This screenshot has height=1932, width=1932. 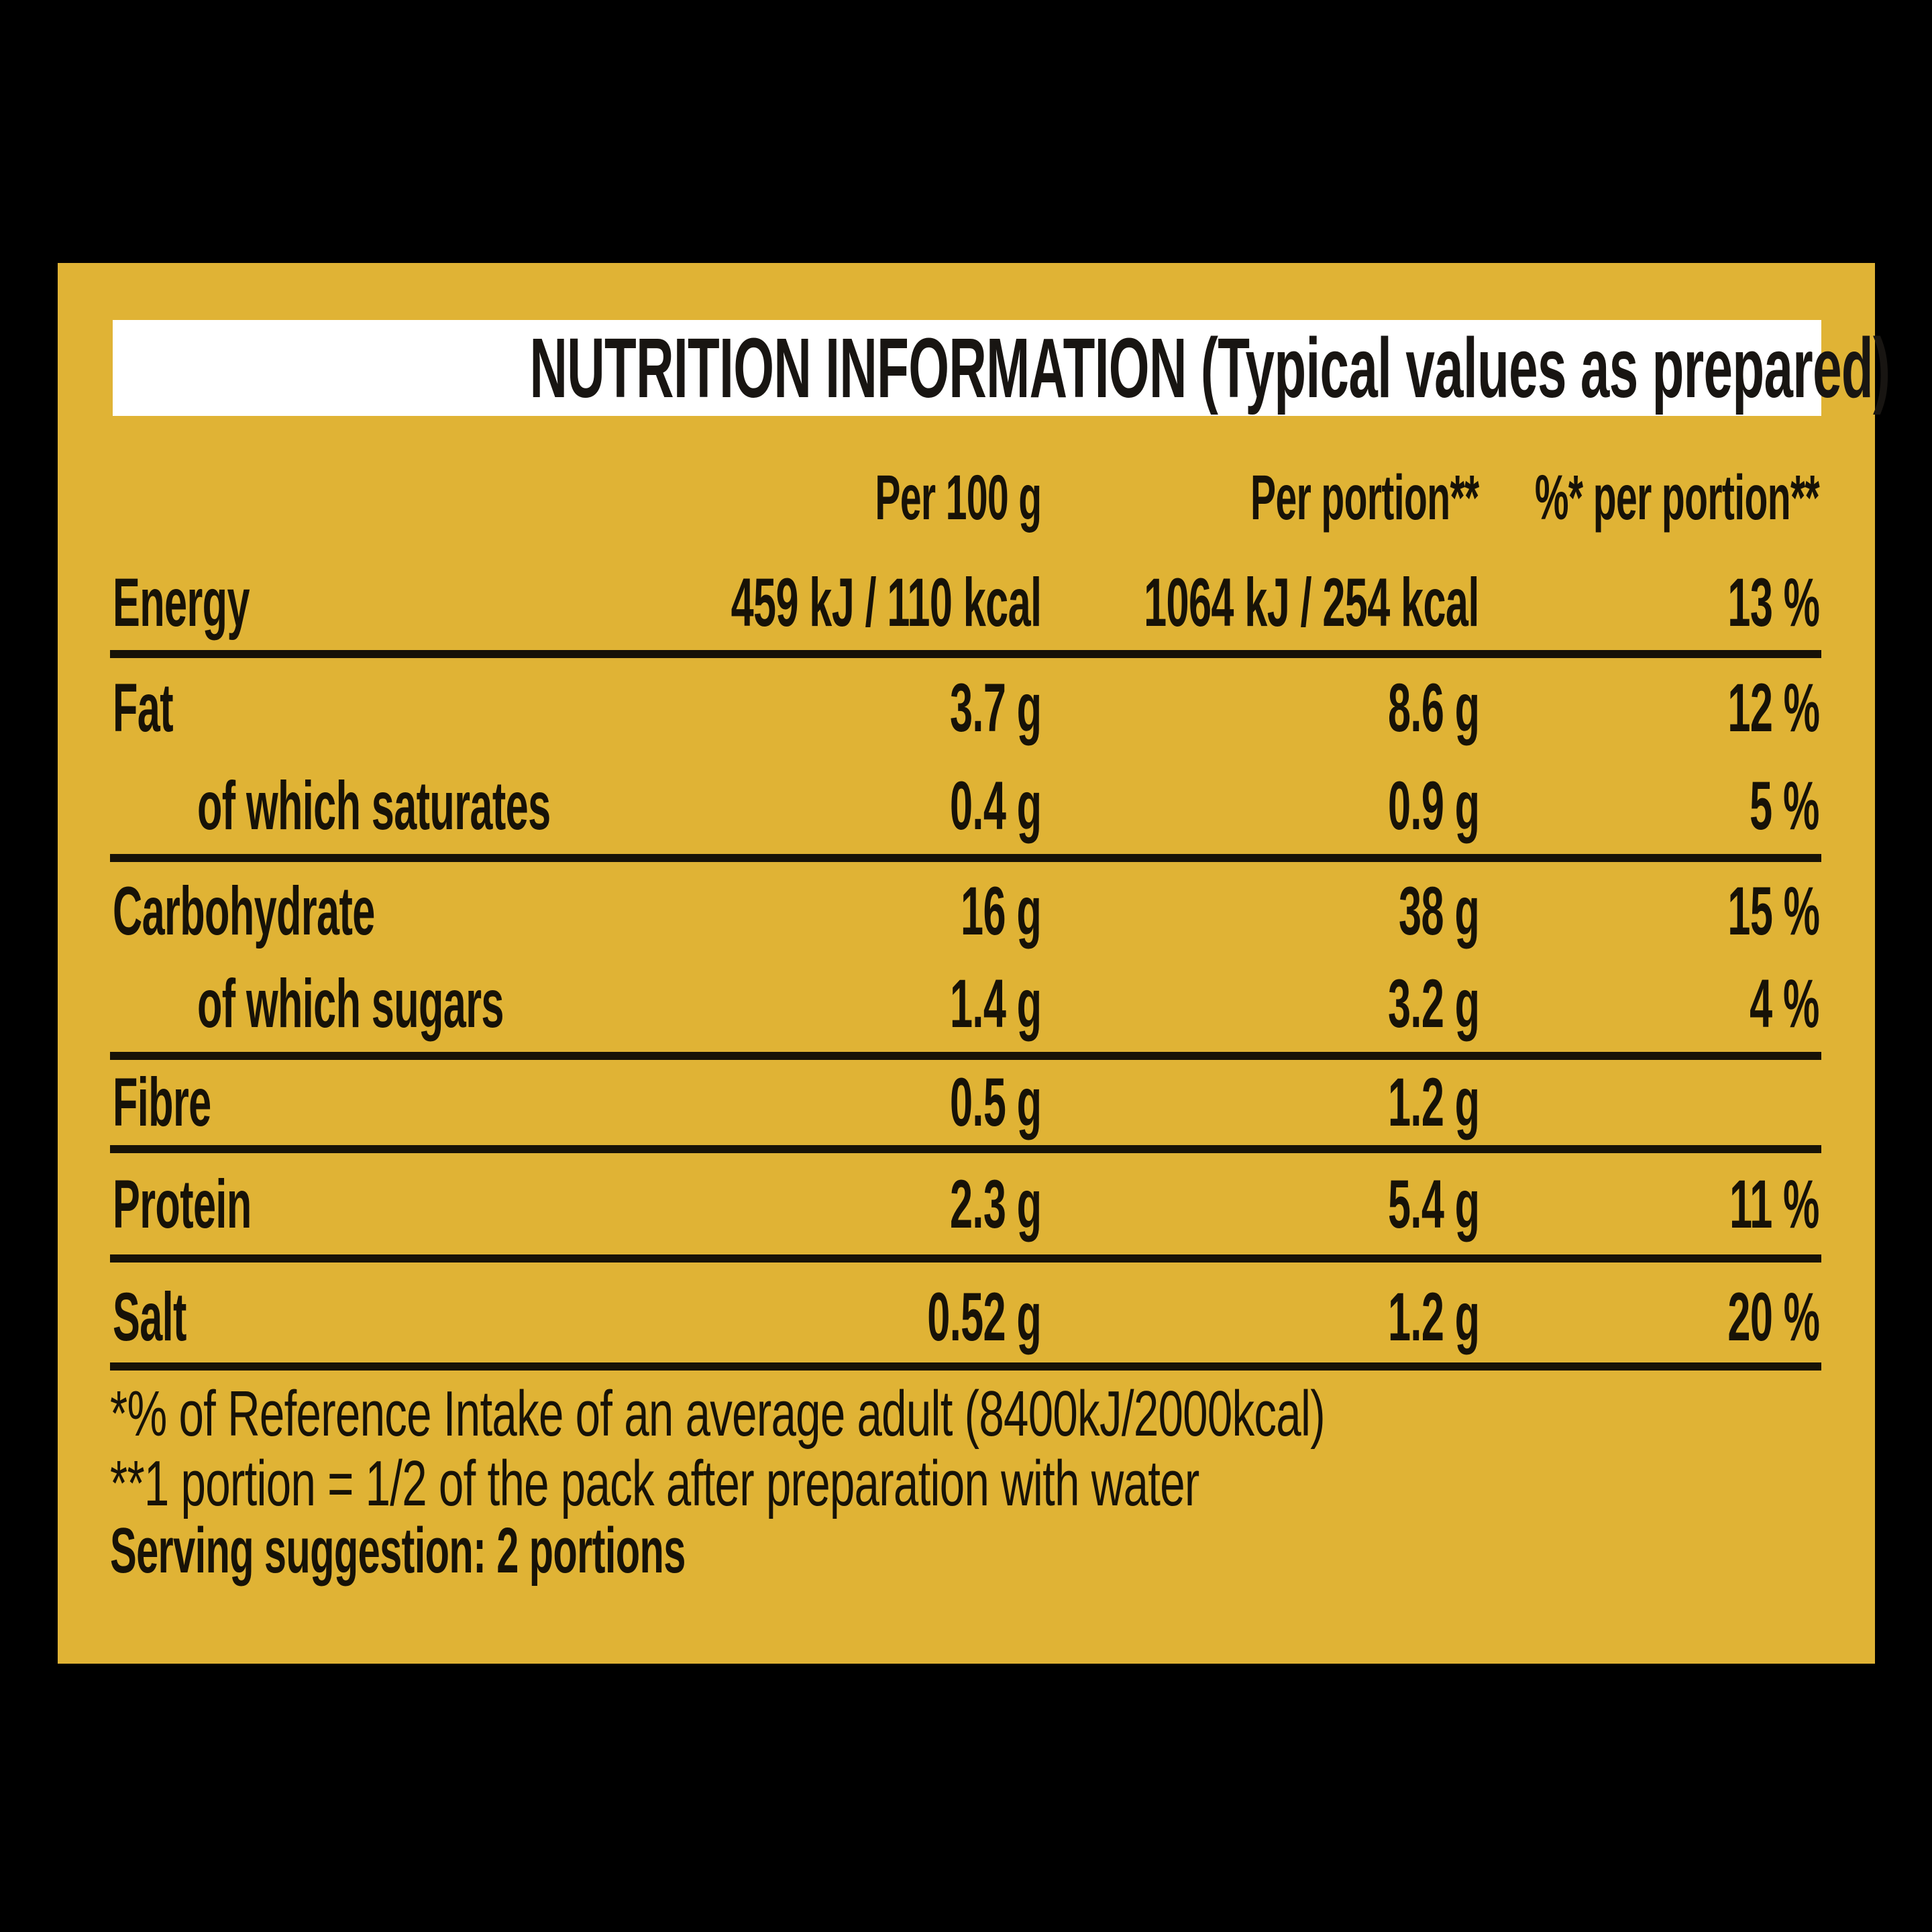 I want to click on row-value-fat-per100: 3.7 g, so click(x=995, y=707).